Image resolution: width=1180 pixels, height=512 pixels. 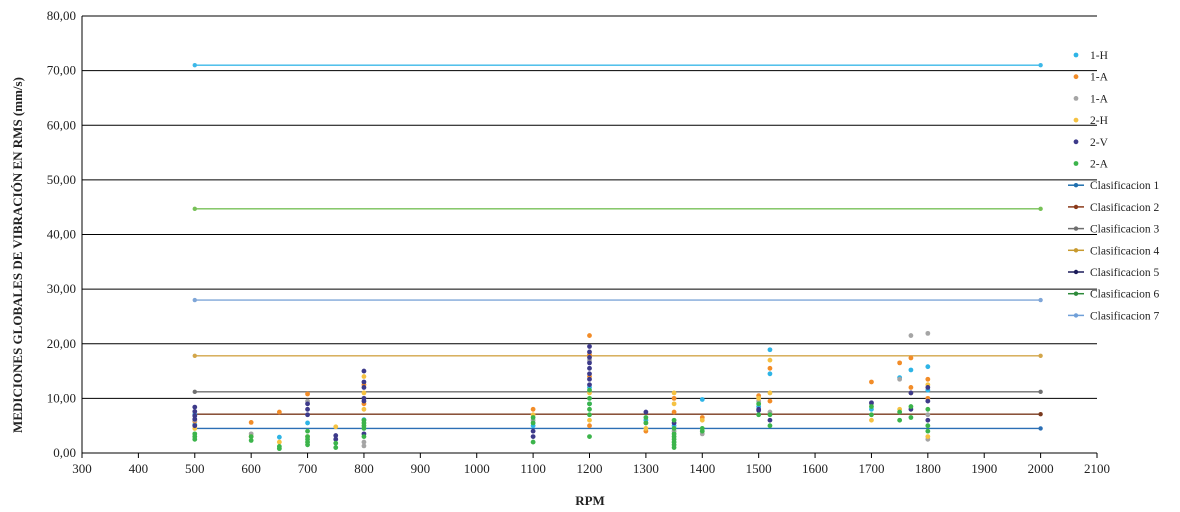 I want to click on x-axis-title: RPM, so click(x=590, y=500).